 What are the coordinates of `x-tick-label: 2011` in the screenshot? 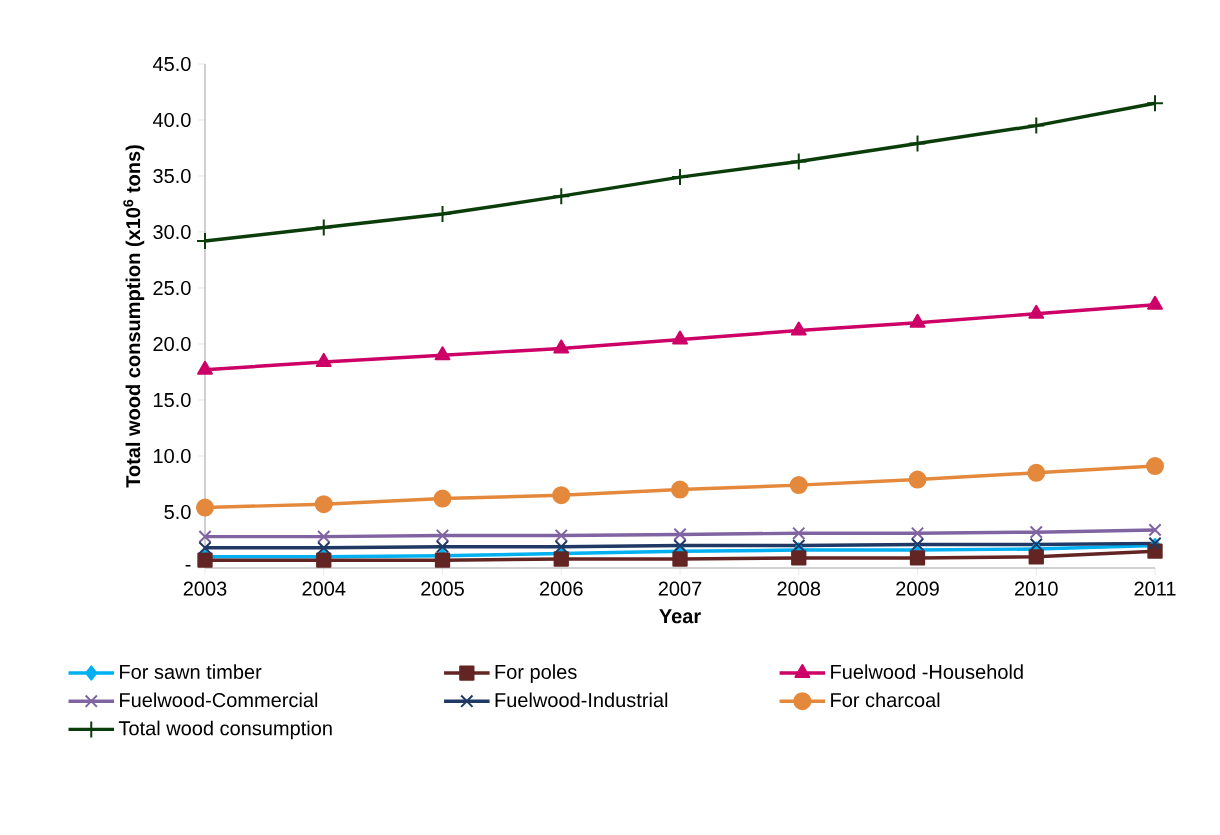 It's located at (1155, 588).